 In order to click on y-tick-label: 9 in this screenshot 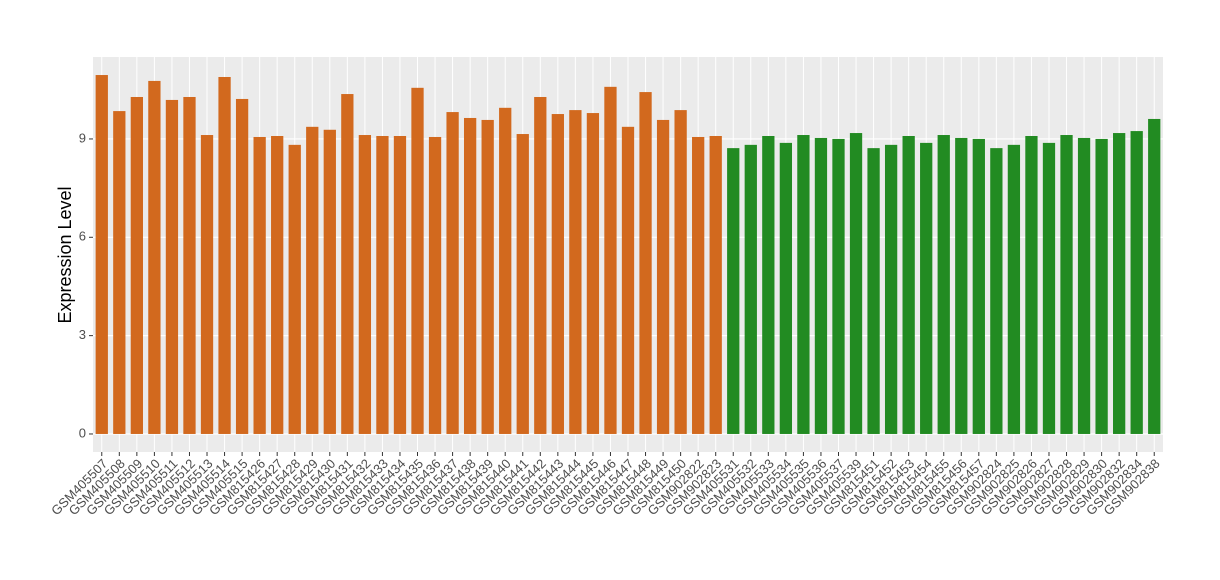, I will do `click(82, 137)`.